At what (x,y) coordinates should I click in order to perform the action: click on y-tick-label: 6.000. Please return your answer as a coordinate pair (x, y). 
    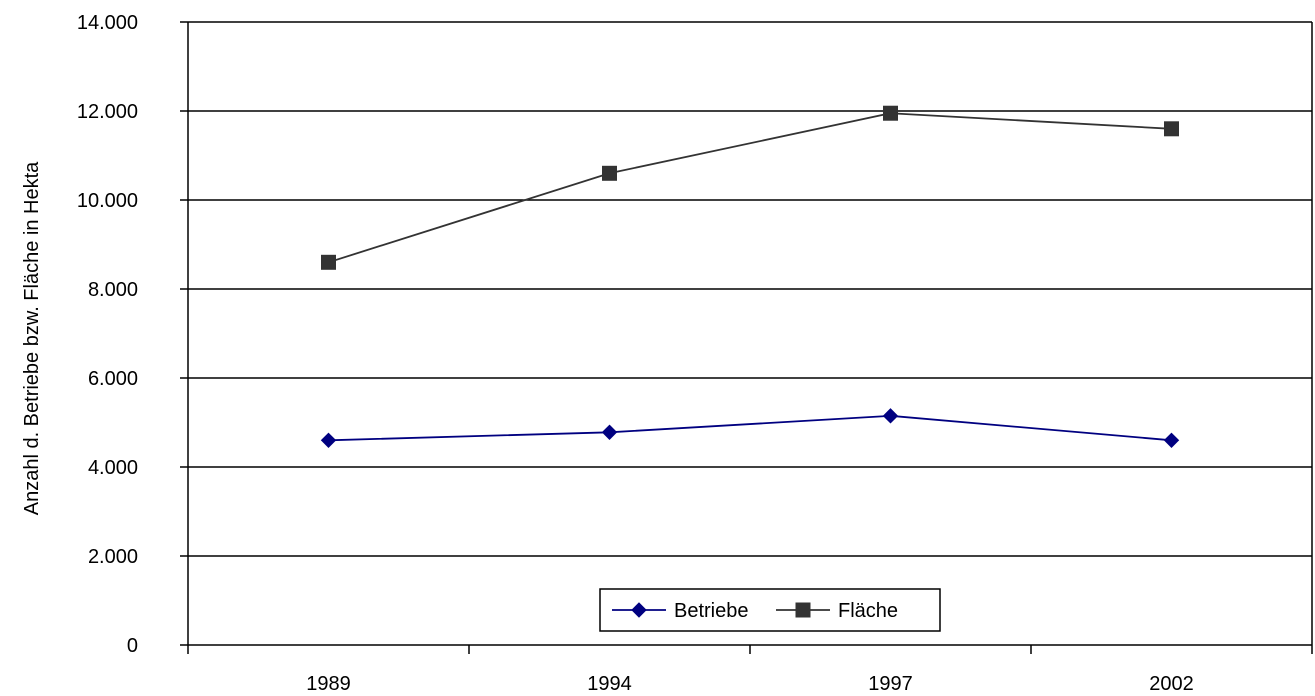
    Looking at the image, I should click on (113, 379).